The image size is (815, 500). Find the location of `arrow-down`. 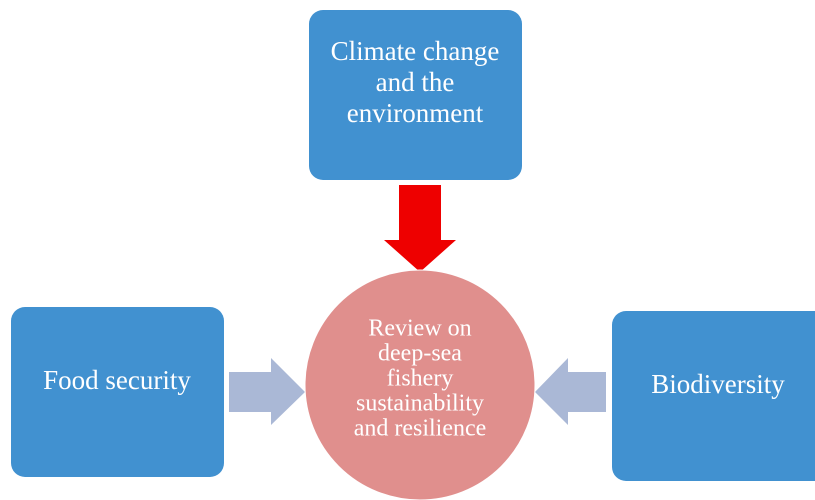

arrow-down is located at coordinates (420, 228).